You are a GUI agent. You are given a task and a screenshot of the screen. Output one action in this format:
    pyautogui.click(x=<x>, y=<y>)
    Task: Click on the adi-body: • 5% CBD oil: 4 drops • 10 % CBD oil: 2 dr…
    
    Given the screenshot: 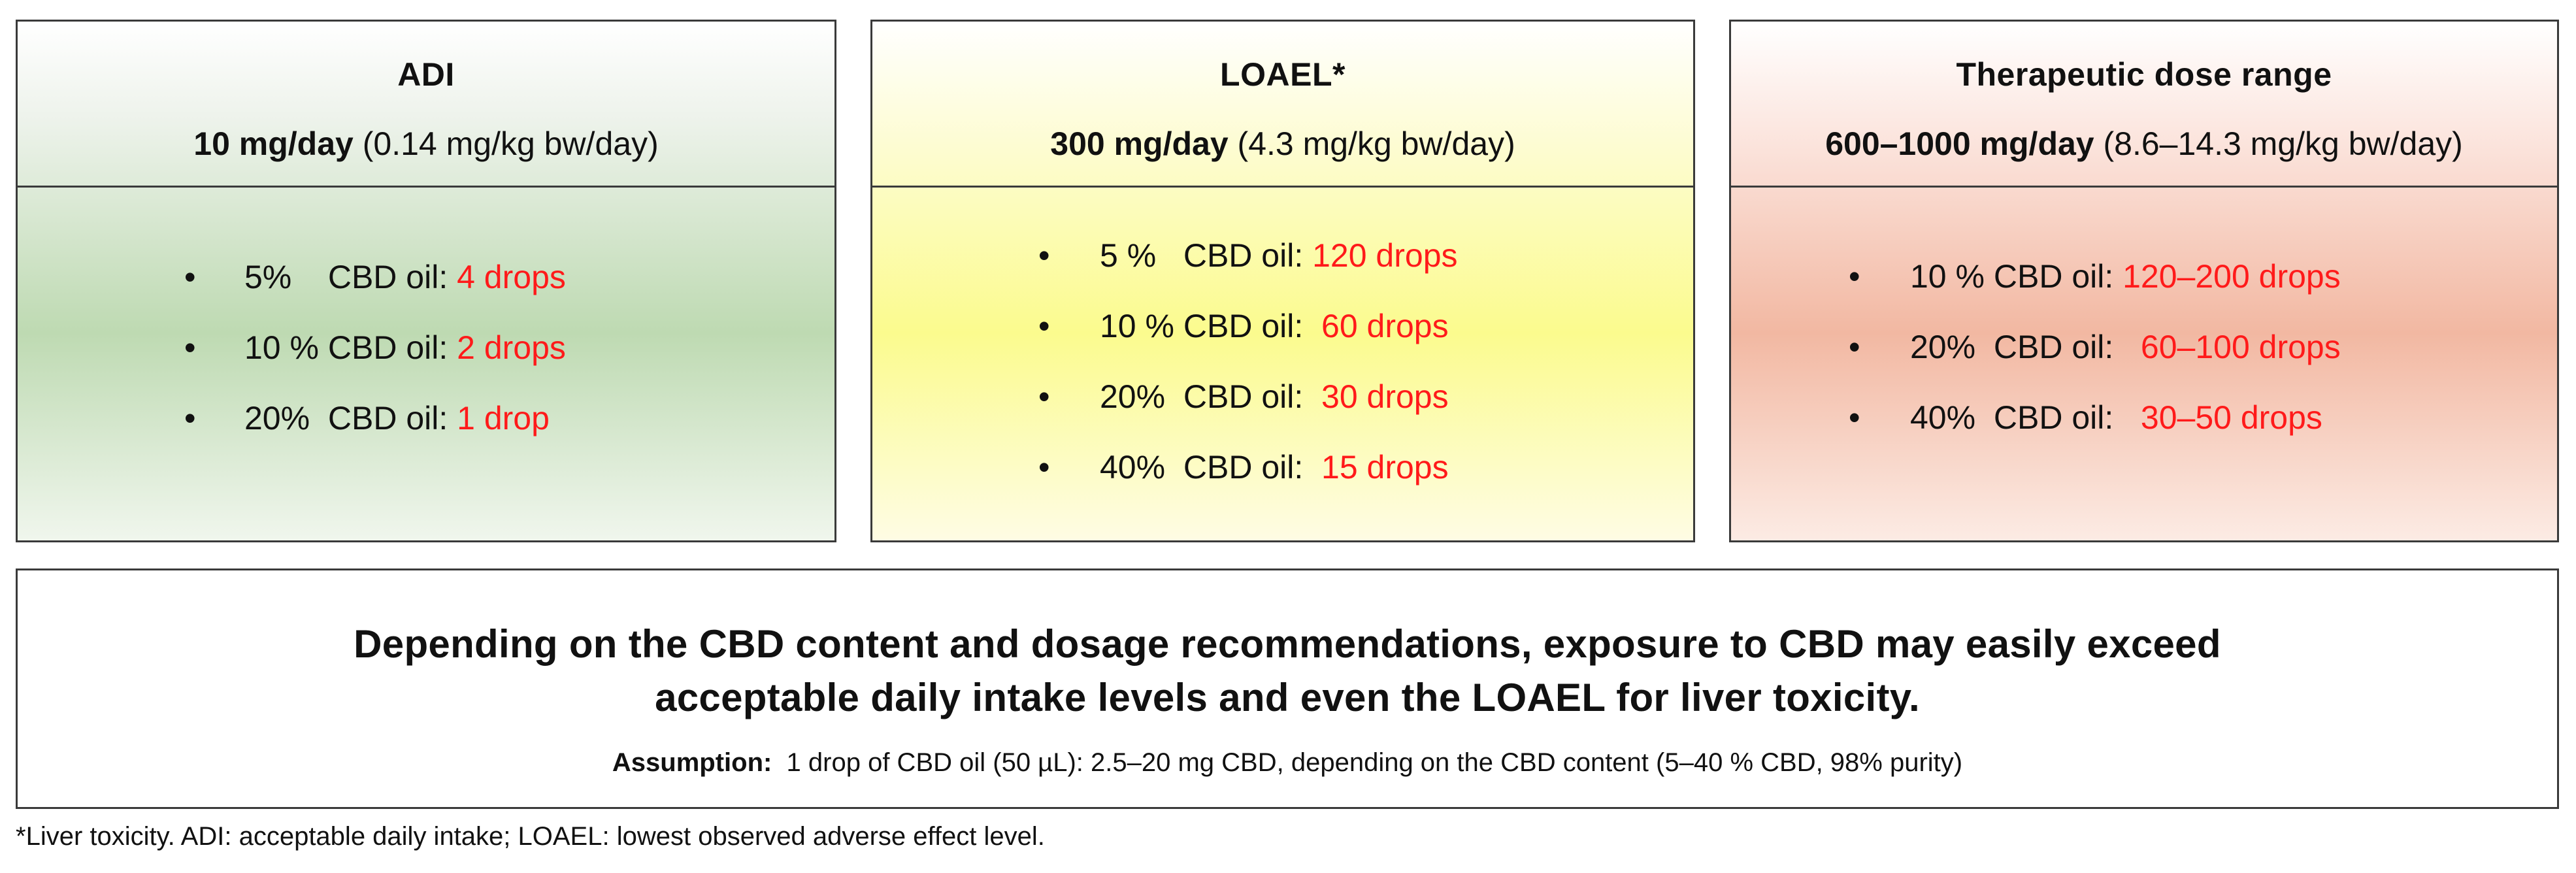 What is the action you would take?
    pyautogui.click(x=426, y=364)
    